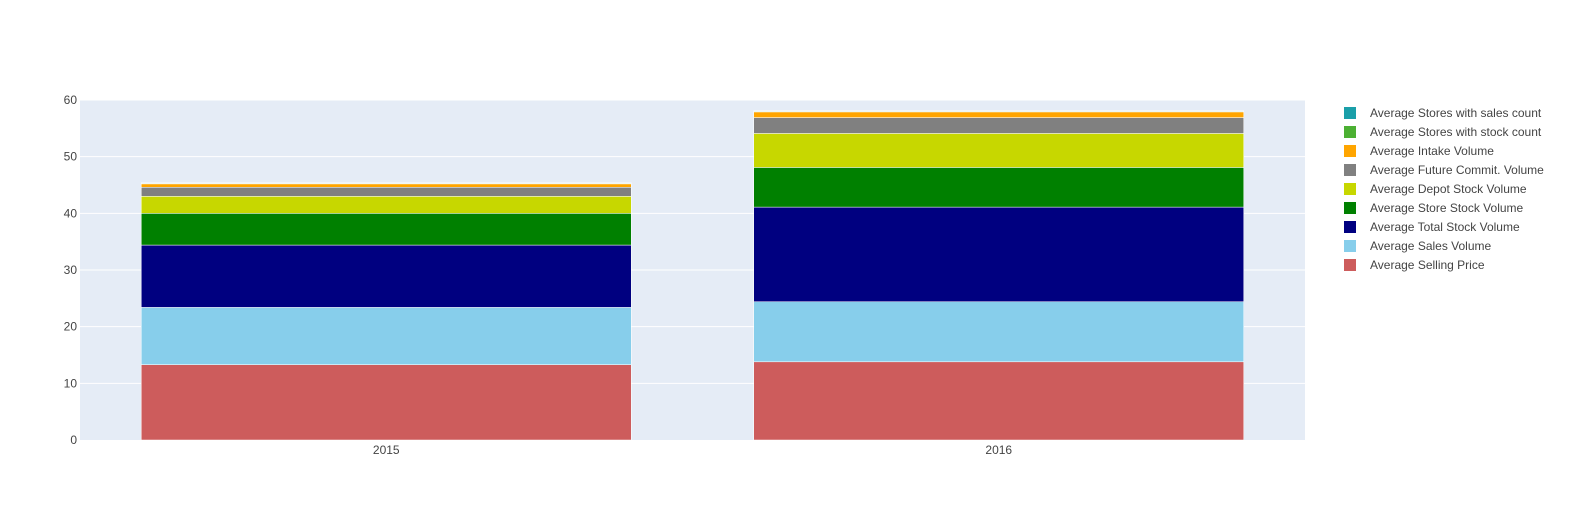  I want to click on legend-label: Average Sales Volume, so click(1431, 246).